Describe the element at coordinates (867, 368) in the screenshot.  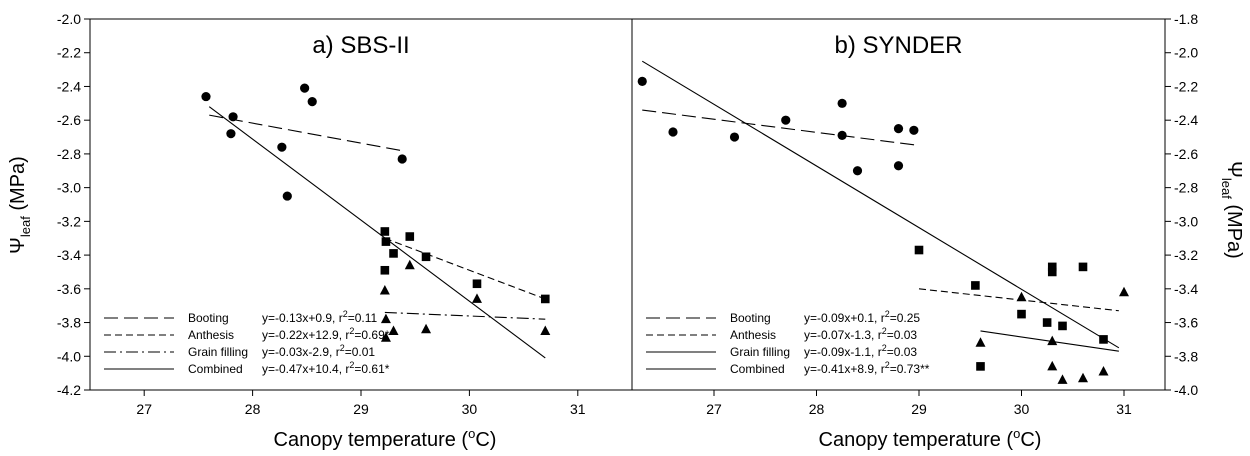
I see `legend-equation: y=-0.41x+8.9, r2=0.73**` at that location.